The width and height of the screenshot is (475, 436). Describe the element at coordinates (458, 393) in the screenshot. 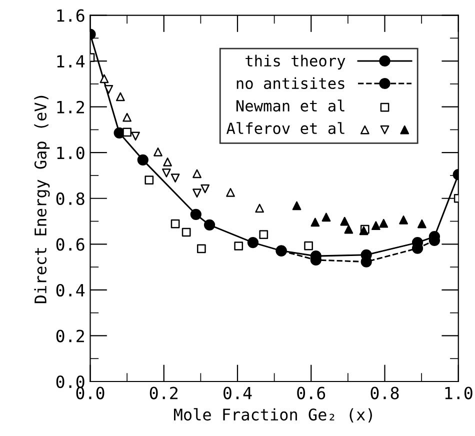

I see `x-tick-label: 1.0` at that location.